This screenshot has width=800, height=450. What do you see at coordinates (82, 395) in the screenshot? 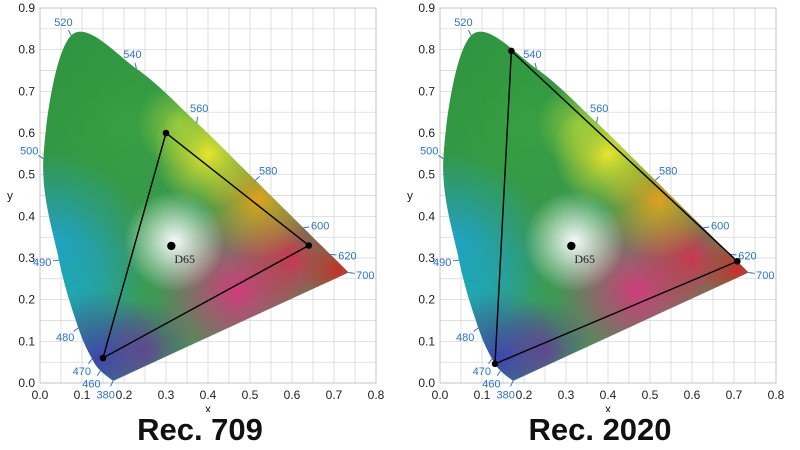
I see `x-tick-label: 0.1` at bounding box center [82, 395].